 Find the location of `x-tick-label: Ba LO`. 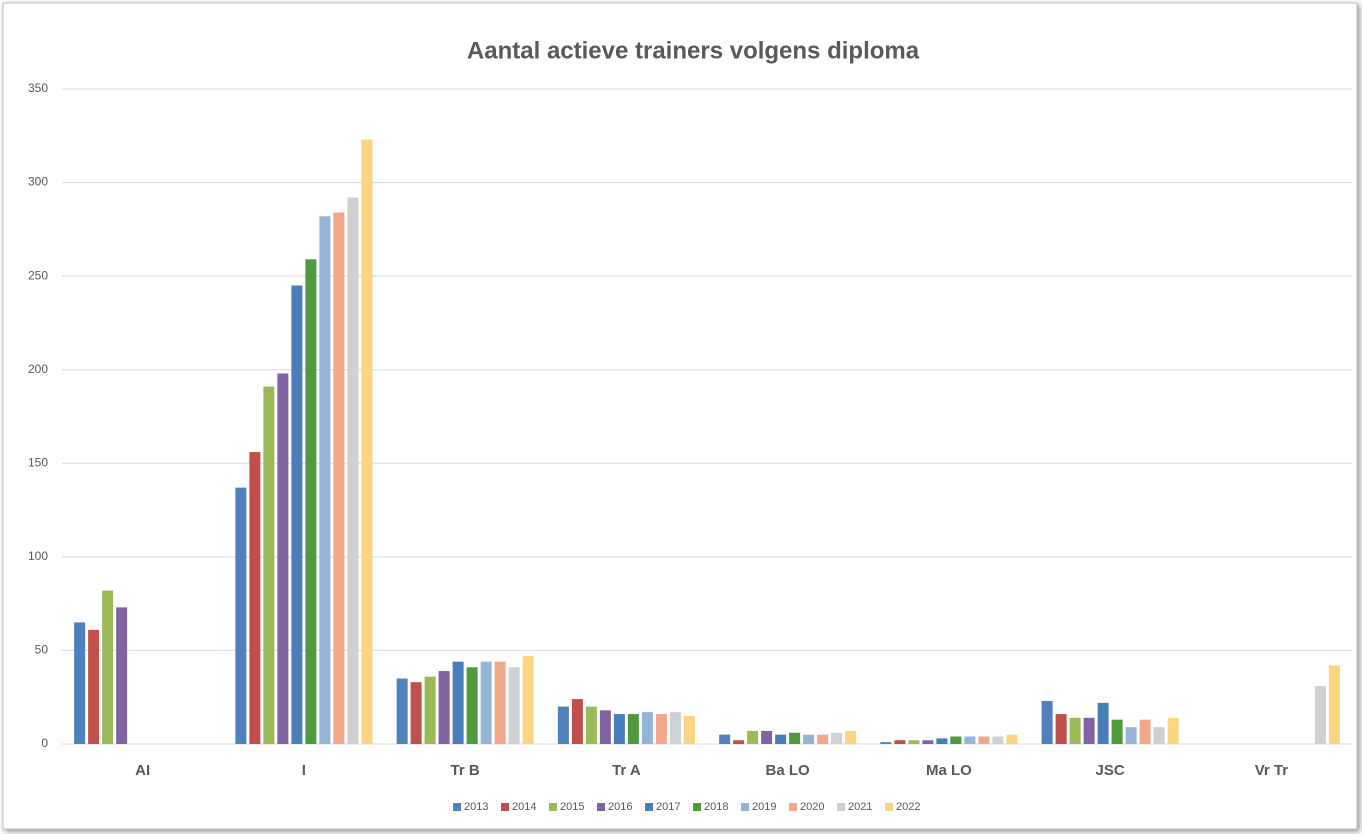

x-tick-label: Ba LO is located at coordinates (788, 770).